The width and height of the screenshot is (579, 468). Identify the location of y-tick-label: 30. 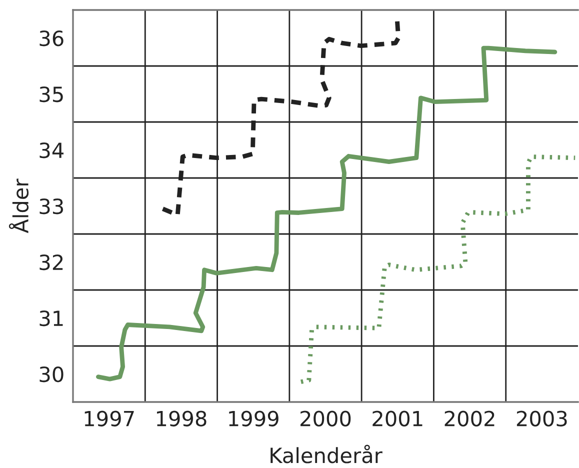
(52, 374).